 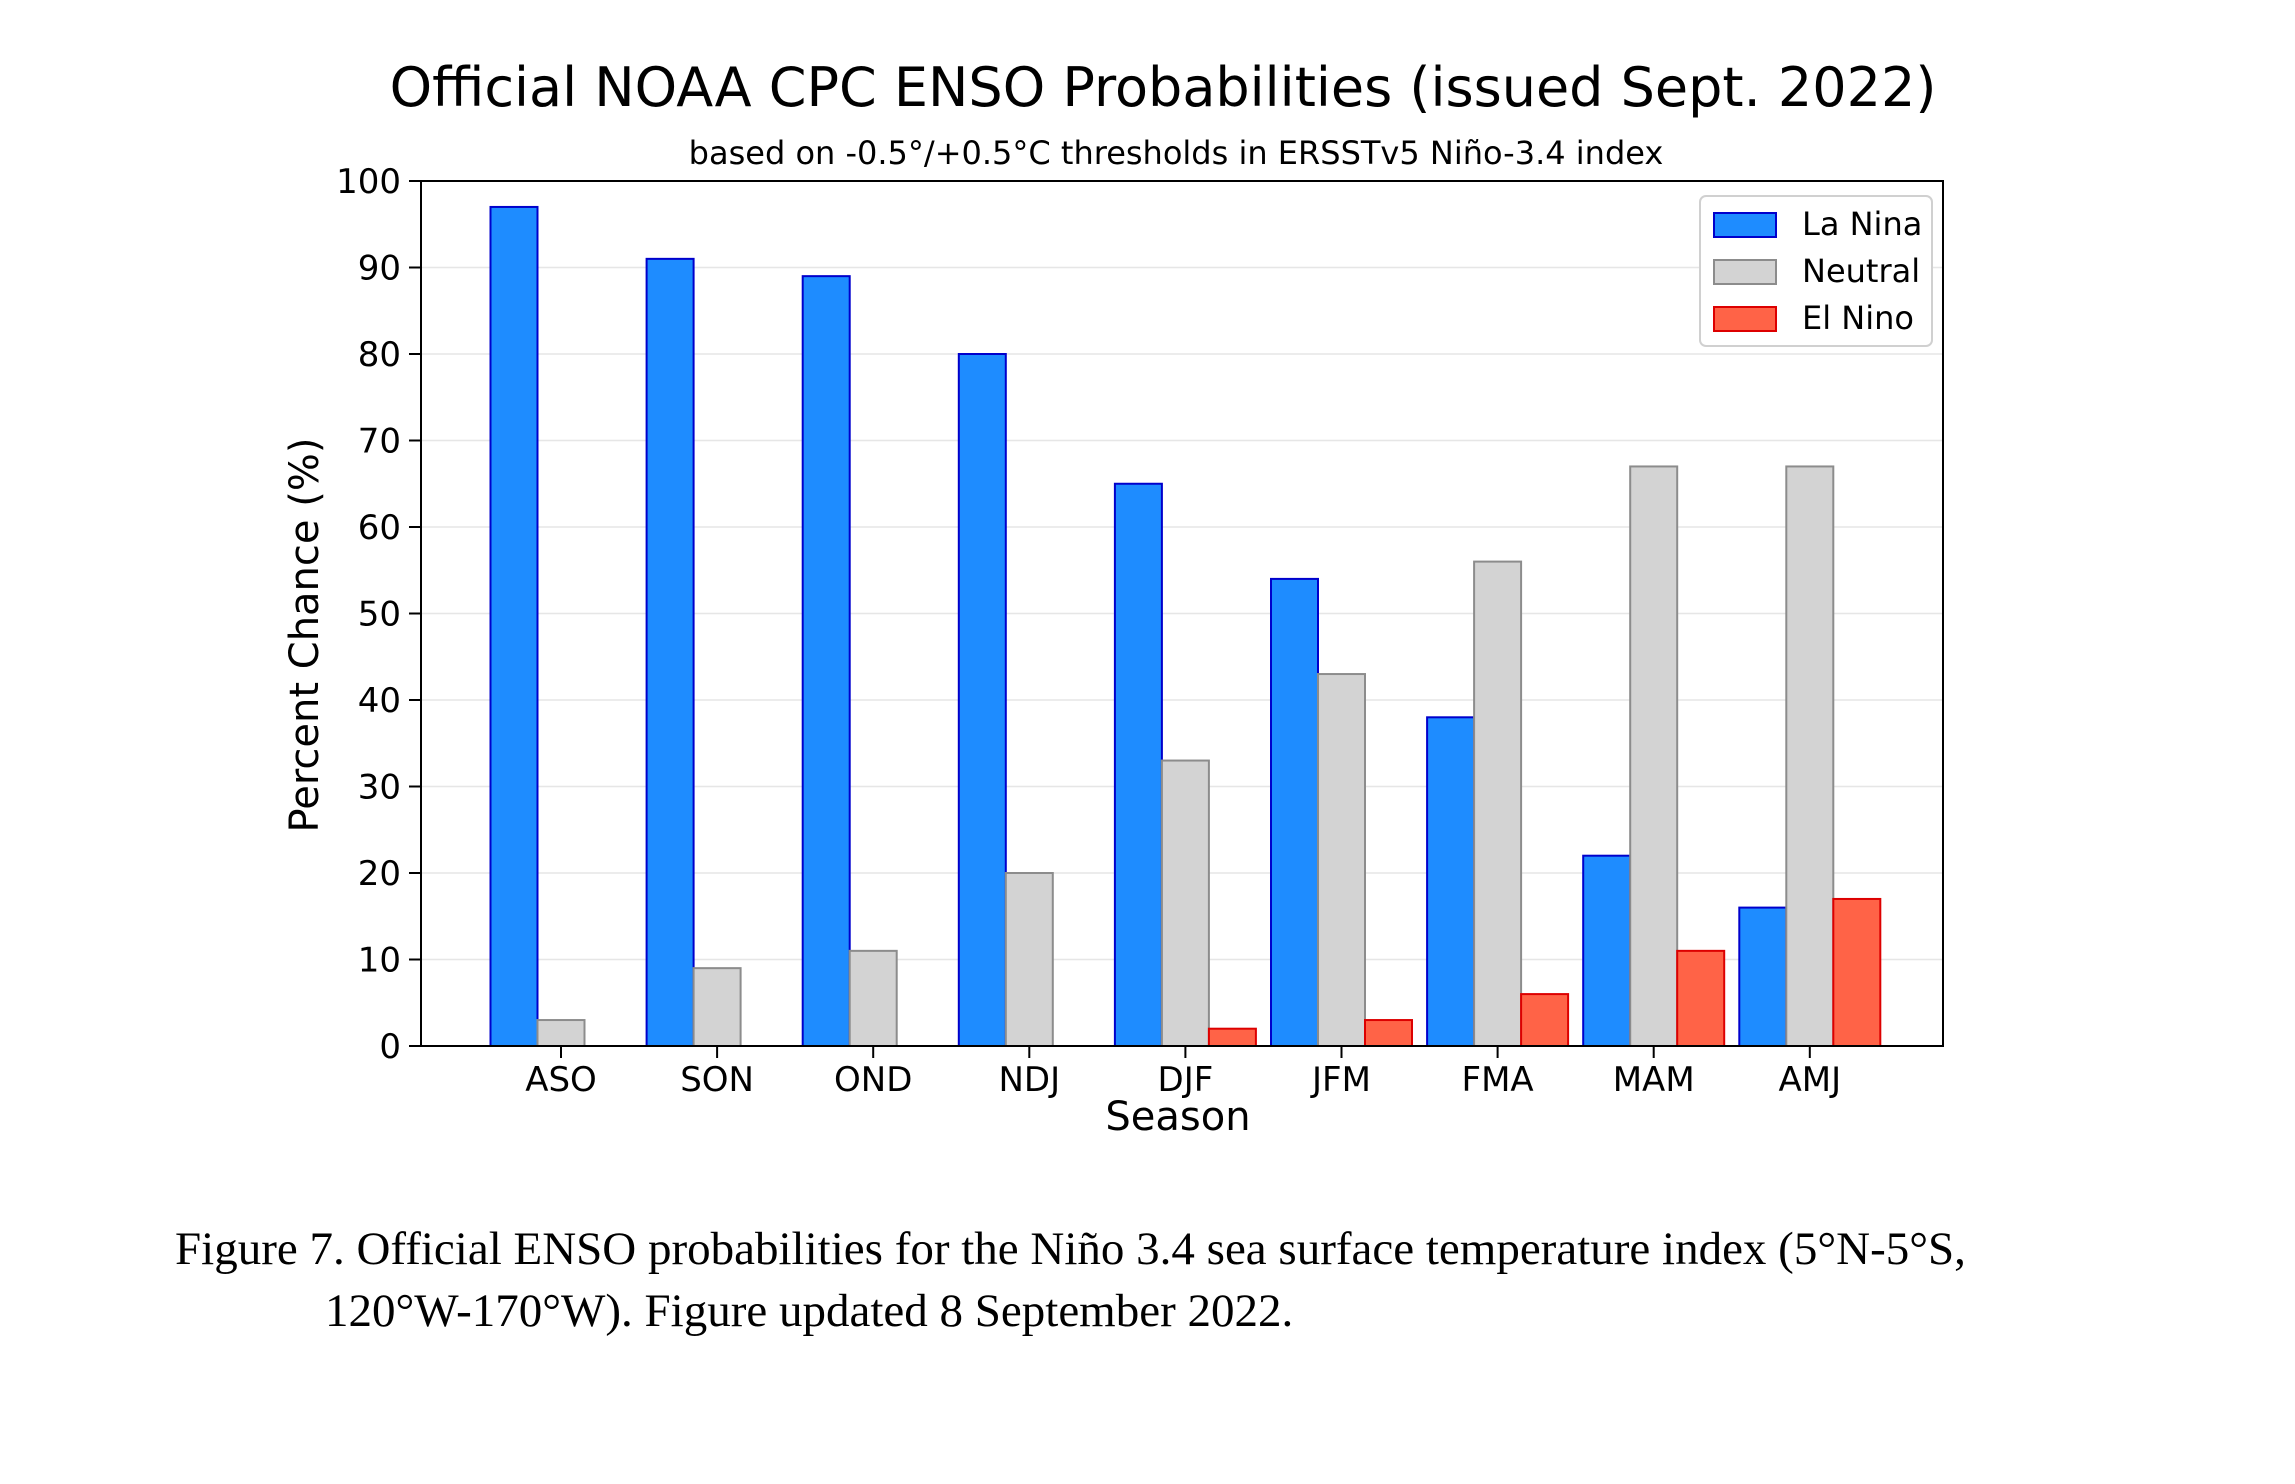 What do you see at coordinates (982, 700) in the screenshot?
I see `bar-la-nina-ndj` at bounding box center [982, 700].